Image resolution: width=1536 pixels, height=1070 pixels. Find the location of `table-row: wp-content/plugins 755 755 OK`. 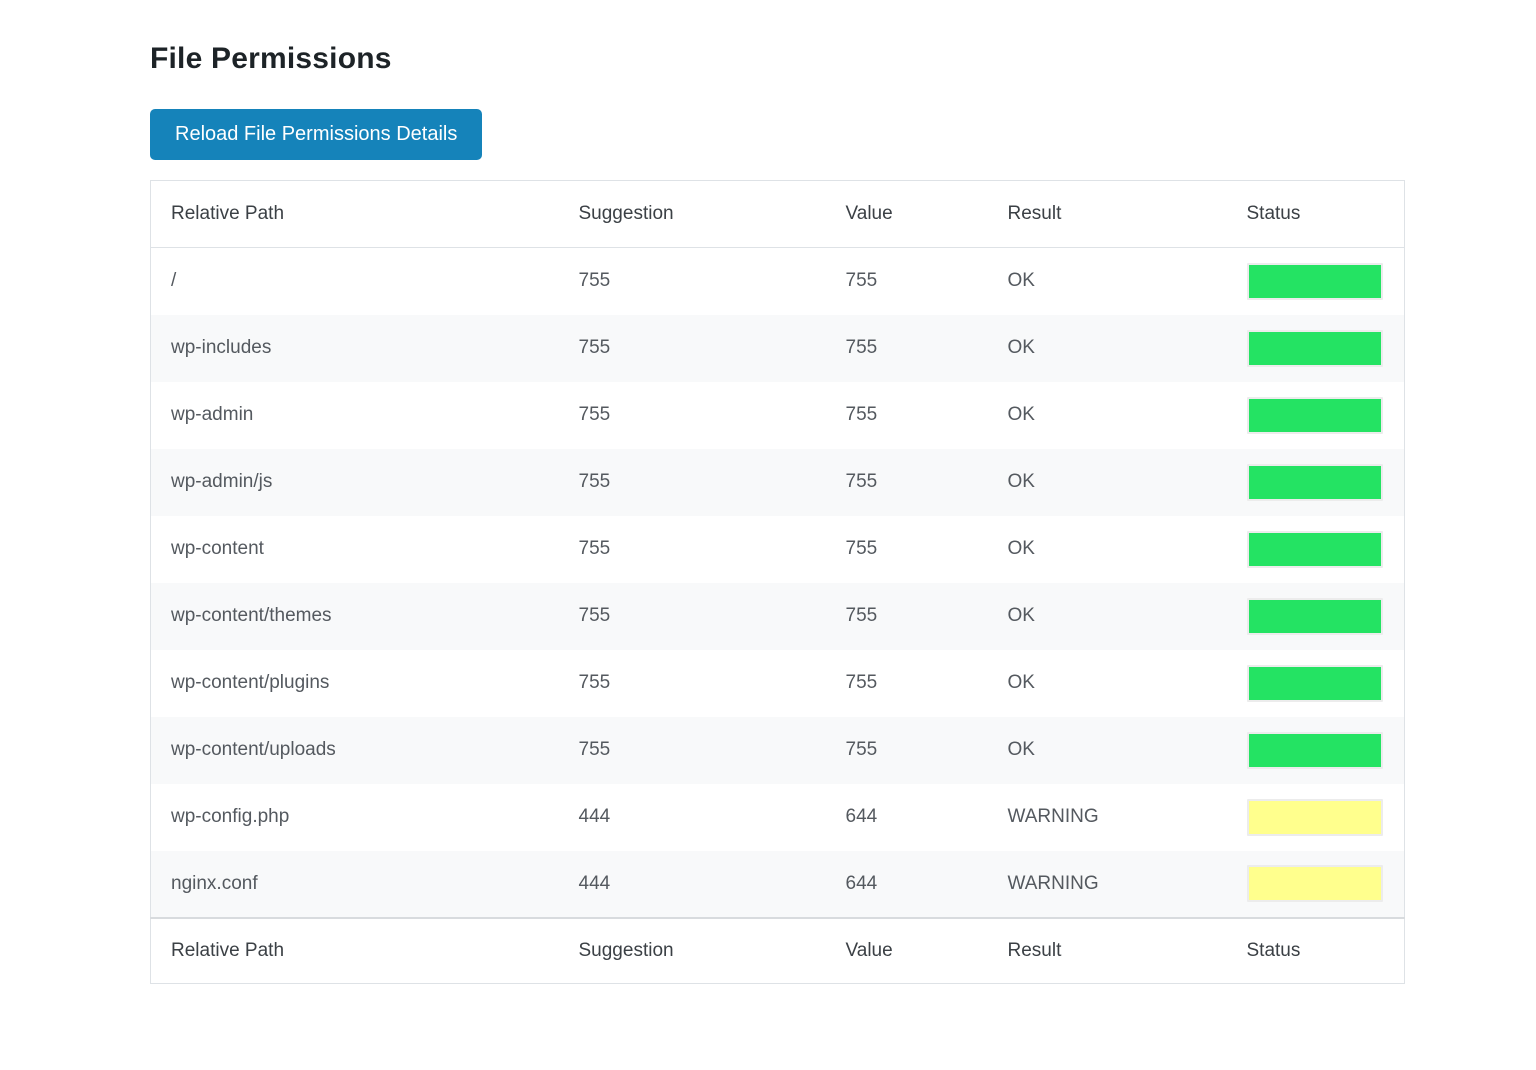

table-row: wp-content/plugins 755 755 OK is located at coordinates (777, 683).